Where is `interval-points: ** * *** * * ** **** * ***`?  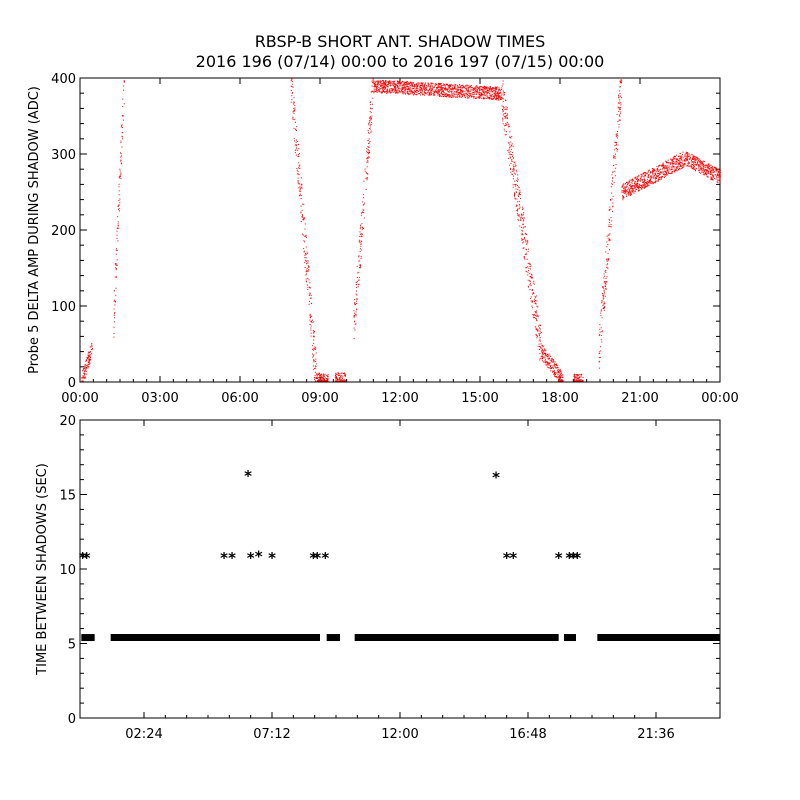
interval-points: ** * *** * * ** **** * *** is located at coordinates (330, 517).